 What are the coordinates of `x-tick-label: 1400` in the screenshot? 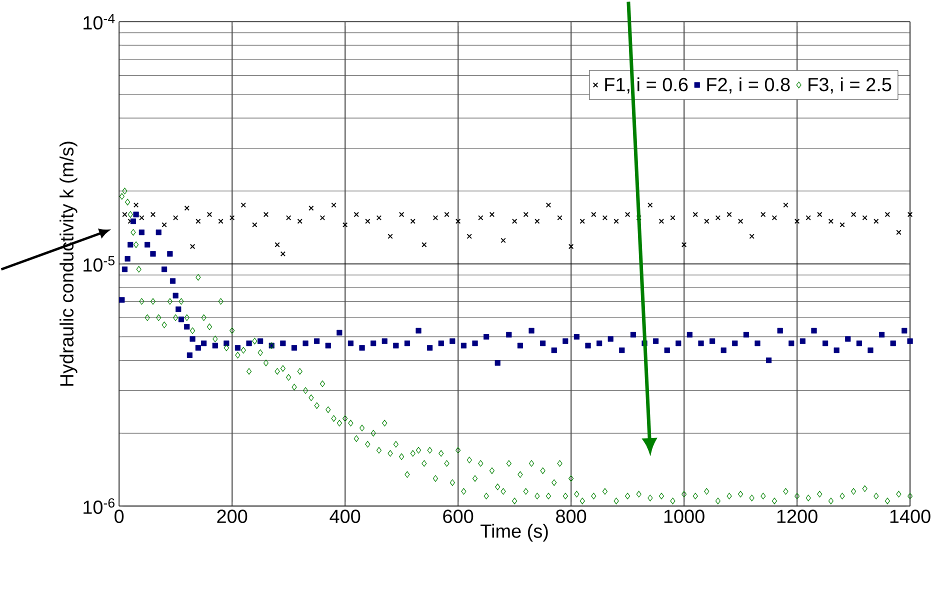 It's located at (910, 517).